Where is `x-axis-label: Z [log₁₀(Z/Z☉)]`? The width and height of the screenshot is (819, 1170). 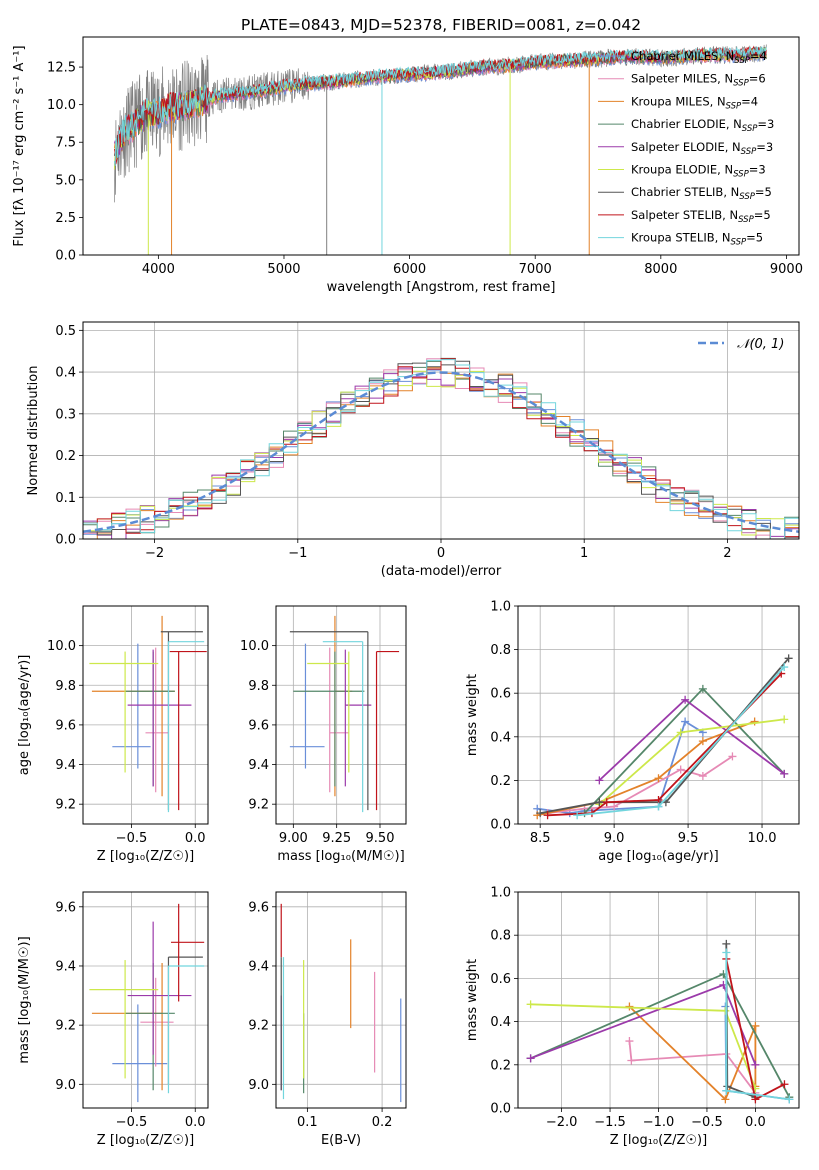 x-axis-label: Z [log₁₀(Z/Z☉)] is located at coordinates (145, 1140).